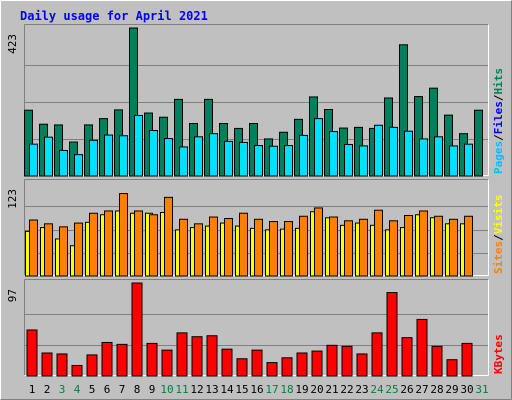 This screenshot has height=400, width=512. Describe the element at coordinates (316, 389) in the screenshot. I see `x-tick-label-day: 20` at that location.